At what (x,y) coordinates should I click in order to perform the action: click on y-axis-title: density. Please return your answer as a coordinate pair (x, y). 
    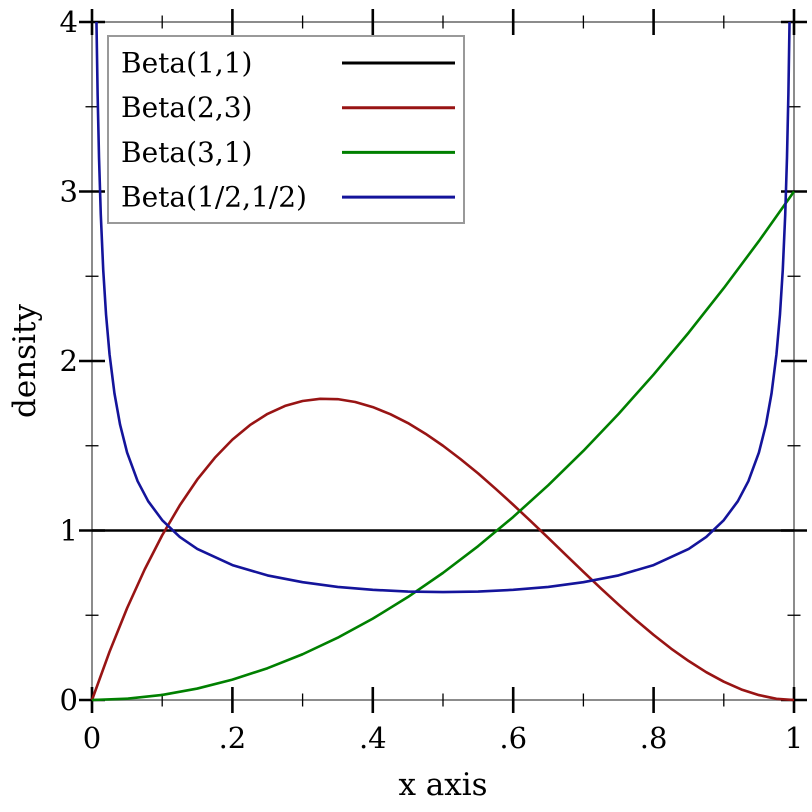
    Looking at the image, I should click on (25, 361).